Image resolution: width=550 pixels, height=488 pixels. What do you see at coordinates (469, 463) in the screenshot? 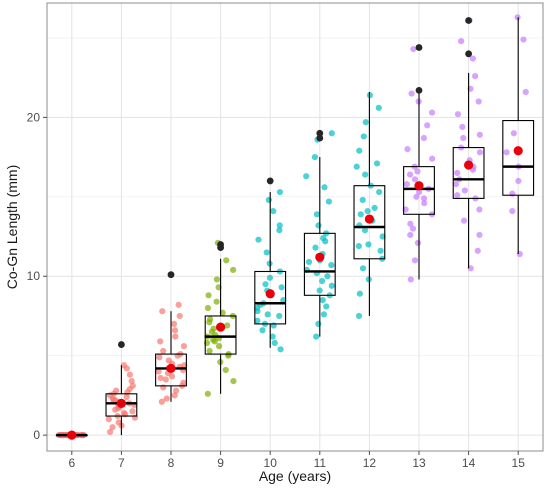
I see `x-tick-label: 14` at bounding box center [469, 463].